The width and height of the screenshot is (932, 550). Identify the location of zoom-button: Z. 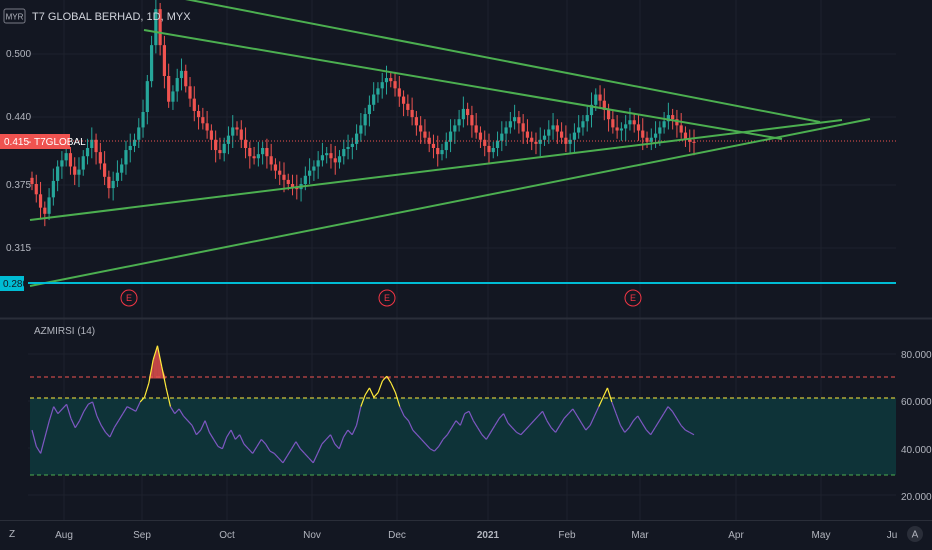
(12, 534).